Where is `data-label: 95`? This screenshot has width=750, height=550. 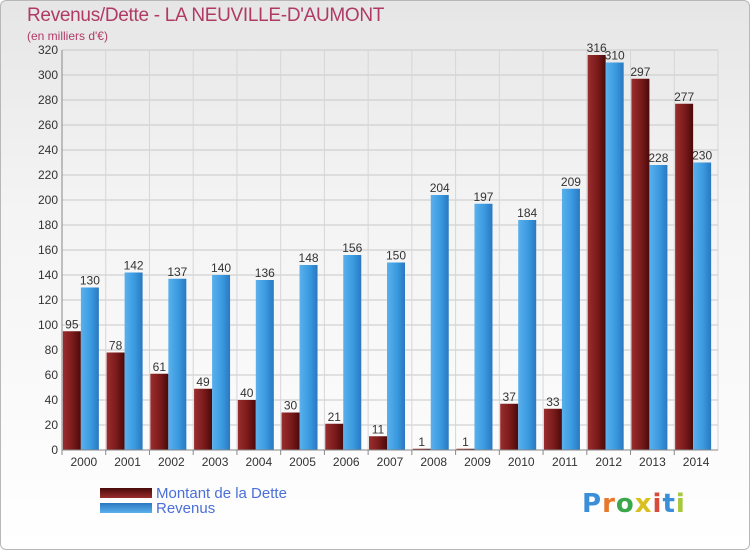 data-label: 95 is located at coordinates (72, 324).